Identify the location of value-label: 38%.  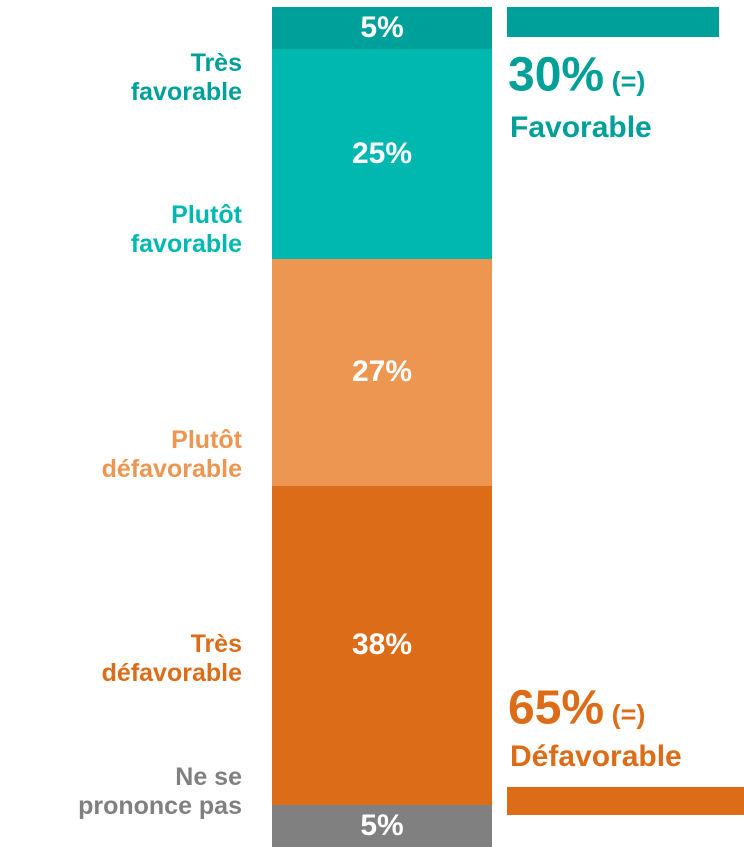
(382, 645).